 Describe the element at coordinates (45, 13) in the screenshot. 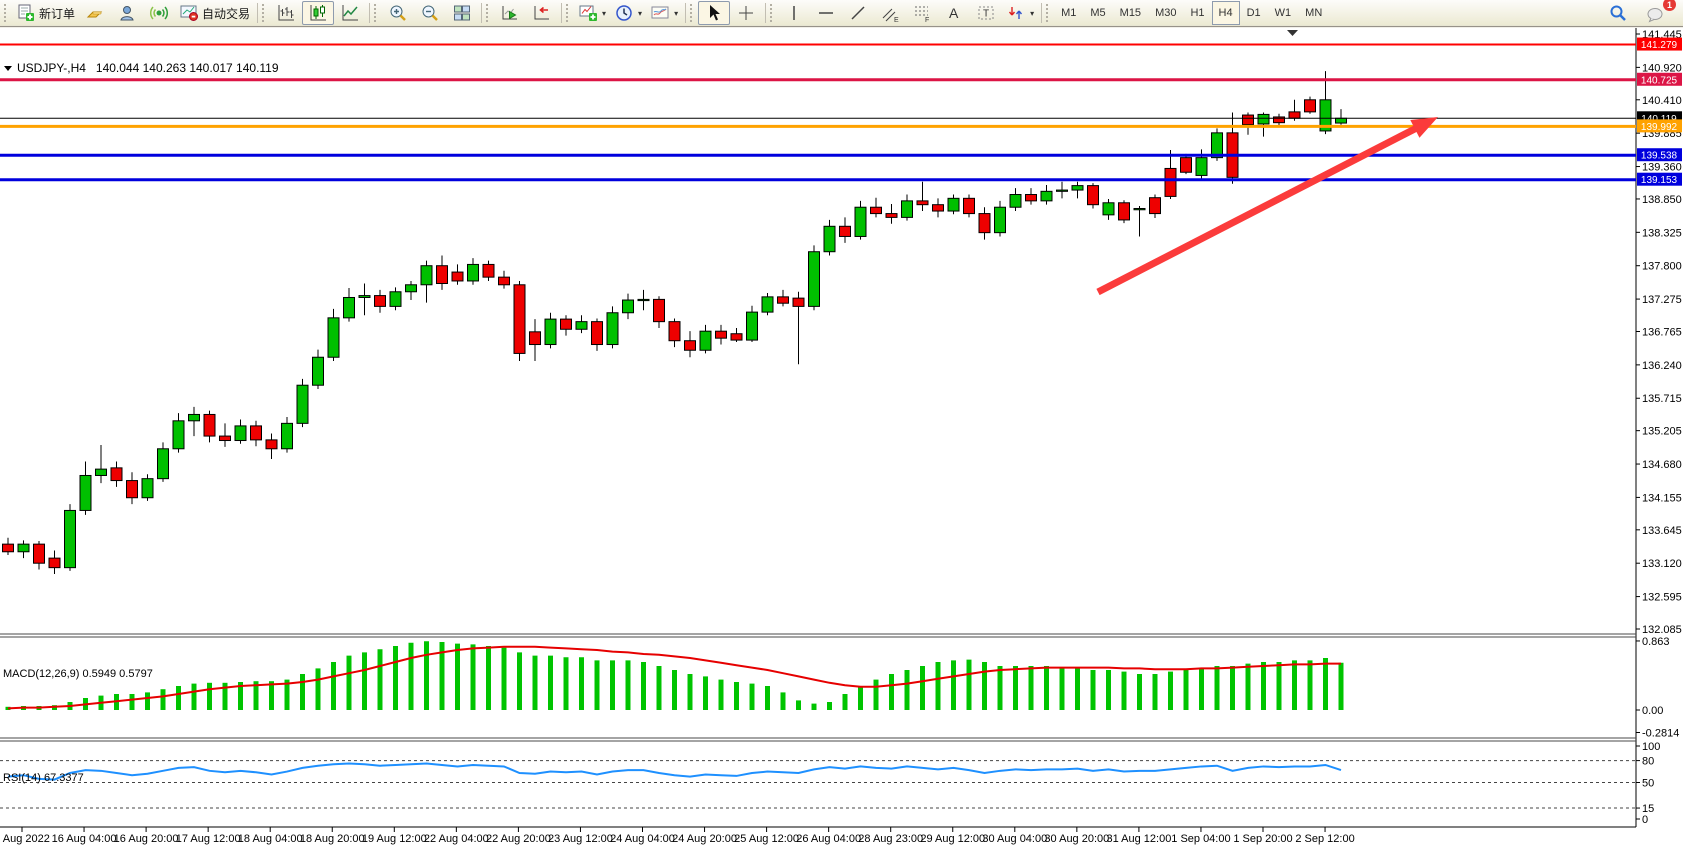

I see `new-order-button: 新订单` at that location.